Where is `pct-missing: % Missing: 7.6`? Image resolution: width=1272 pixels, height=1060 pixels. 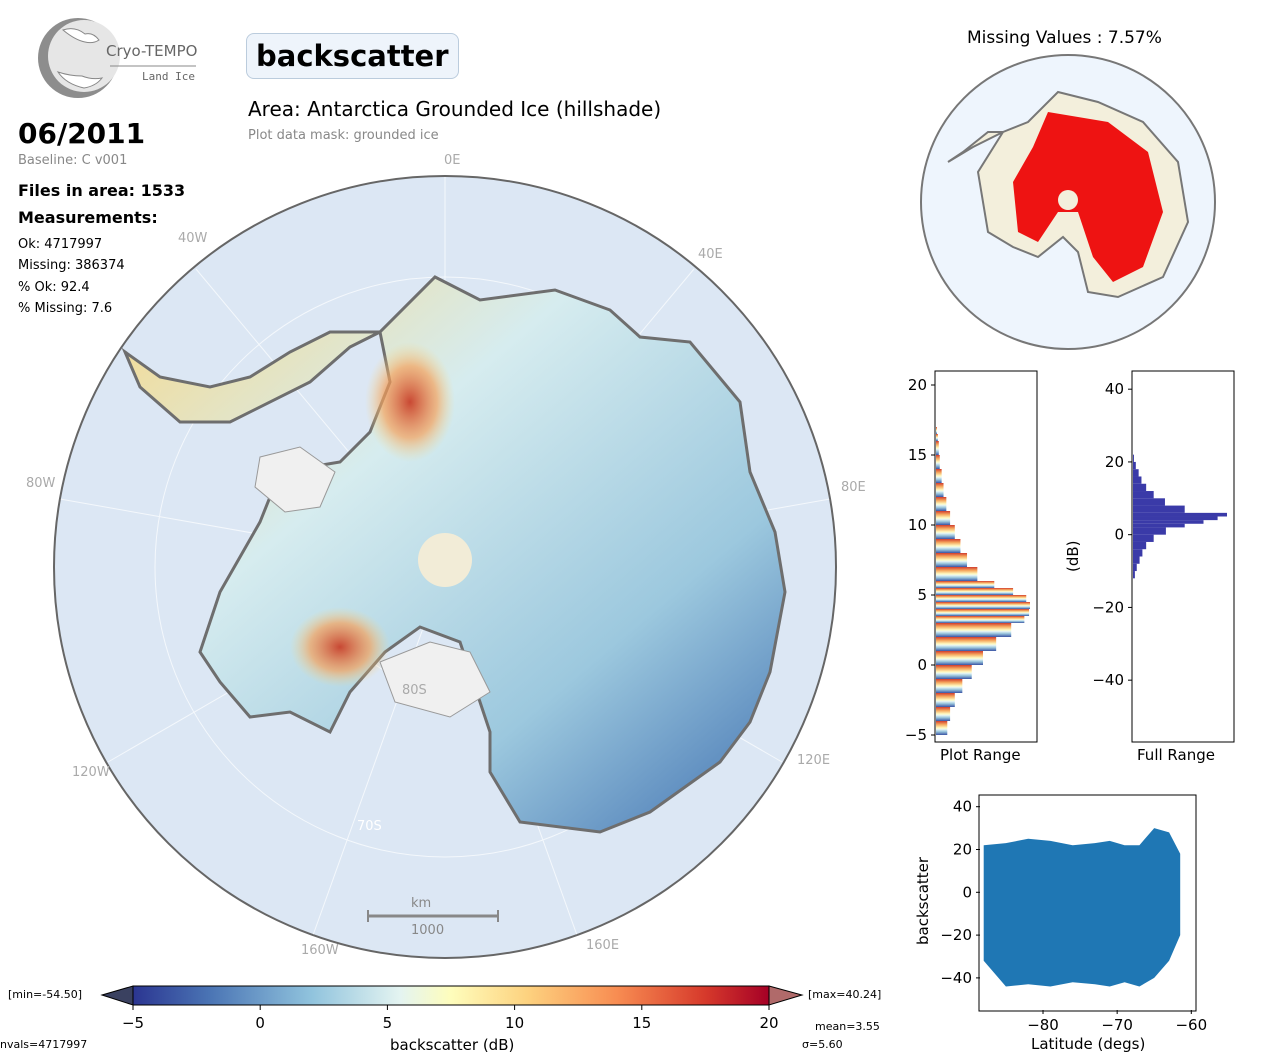 pct-missing: % Missing: 7.6 is located at coordinates (65, 308).